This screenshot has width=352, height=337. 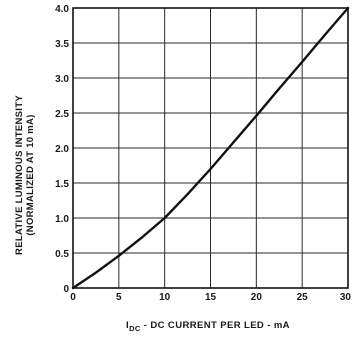 I want to click on y-tick-label-0.5: 0.5, so click(x=62, y=254).